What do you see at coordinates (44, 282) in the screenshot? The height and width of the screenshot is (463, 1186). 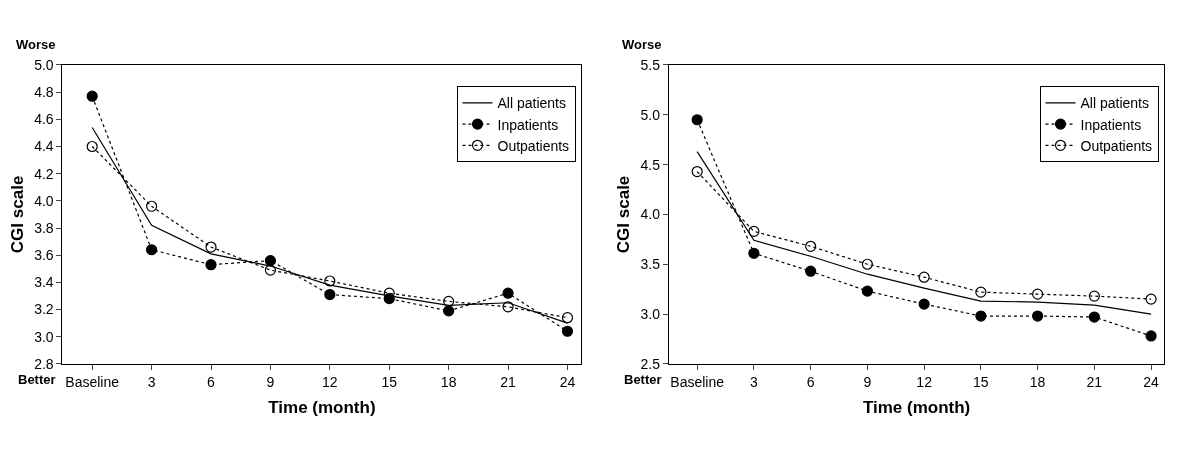 I see `y-tick-label: 3.4` at bounding box center [44, 282].